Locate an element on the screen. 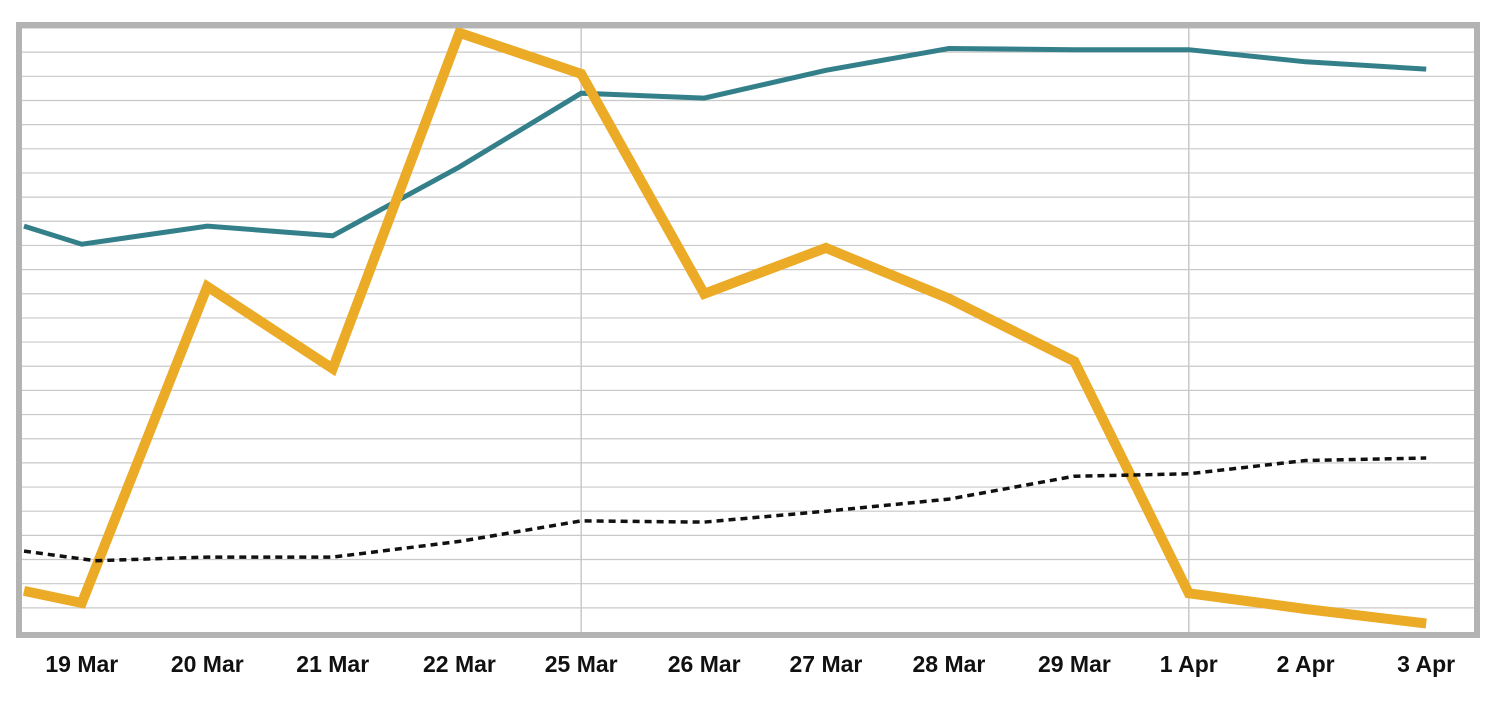 The width and height of the screenshot is (1491, 701). x-tick-label: 21 Mar is located at coordinates (332, 664).